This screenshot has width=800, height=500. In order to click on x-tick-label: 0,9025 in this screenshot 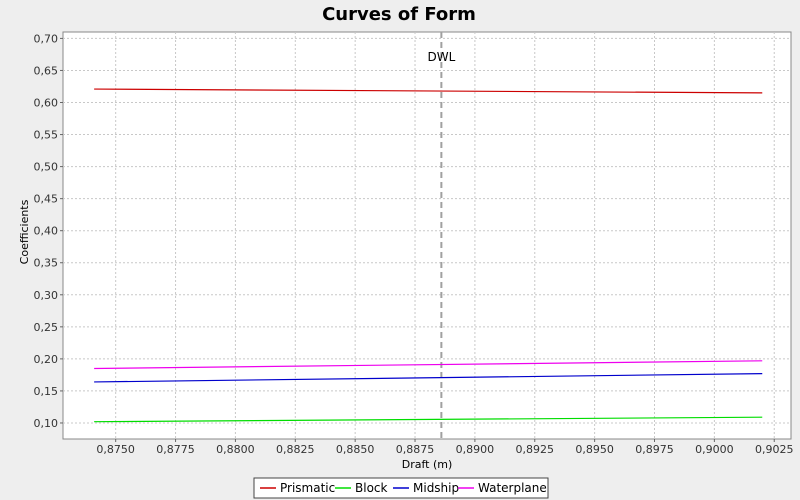, I will do `click(774, 449)`.